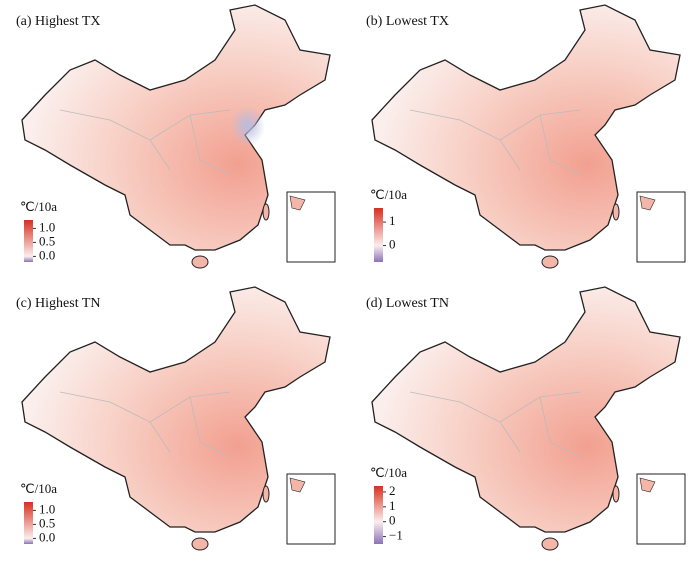  Describe the element at coordinates (396, 535) in the screenshot. I see `colorbar-tick-label: −1` at that location.